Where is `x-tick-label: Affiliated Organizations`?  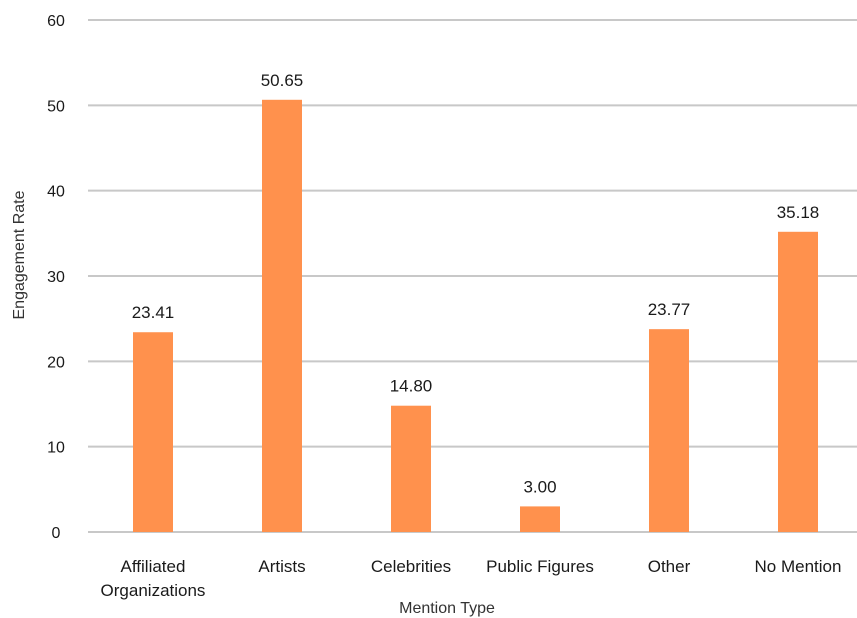
x-tick-label: Affiliated Organizations is located at coordinates (153, 578).